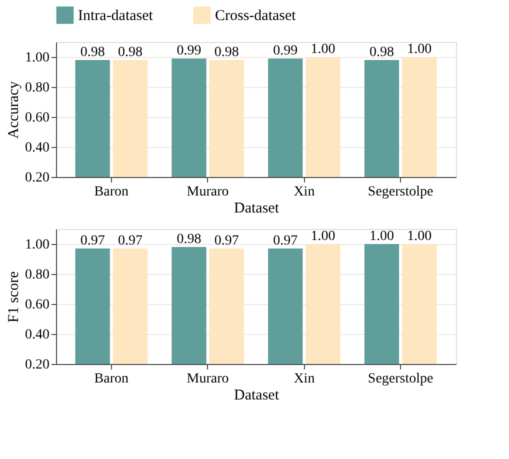 The height and width of the screenshot is (459, 509). I want to click on y-axis-title: F1 score, so click(14, 297).